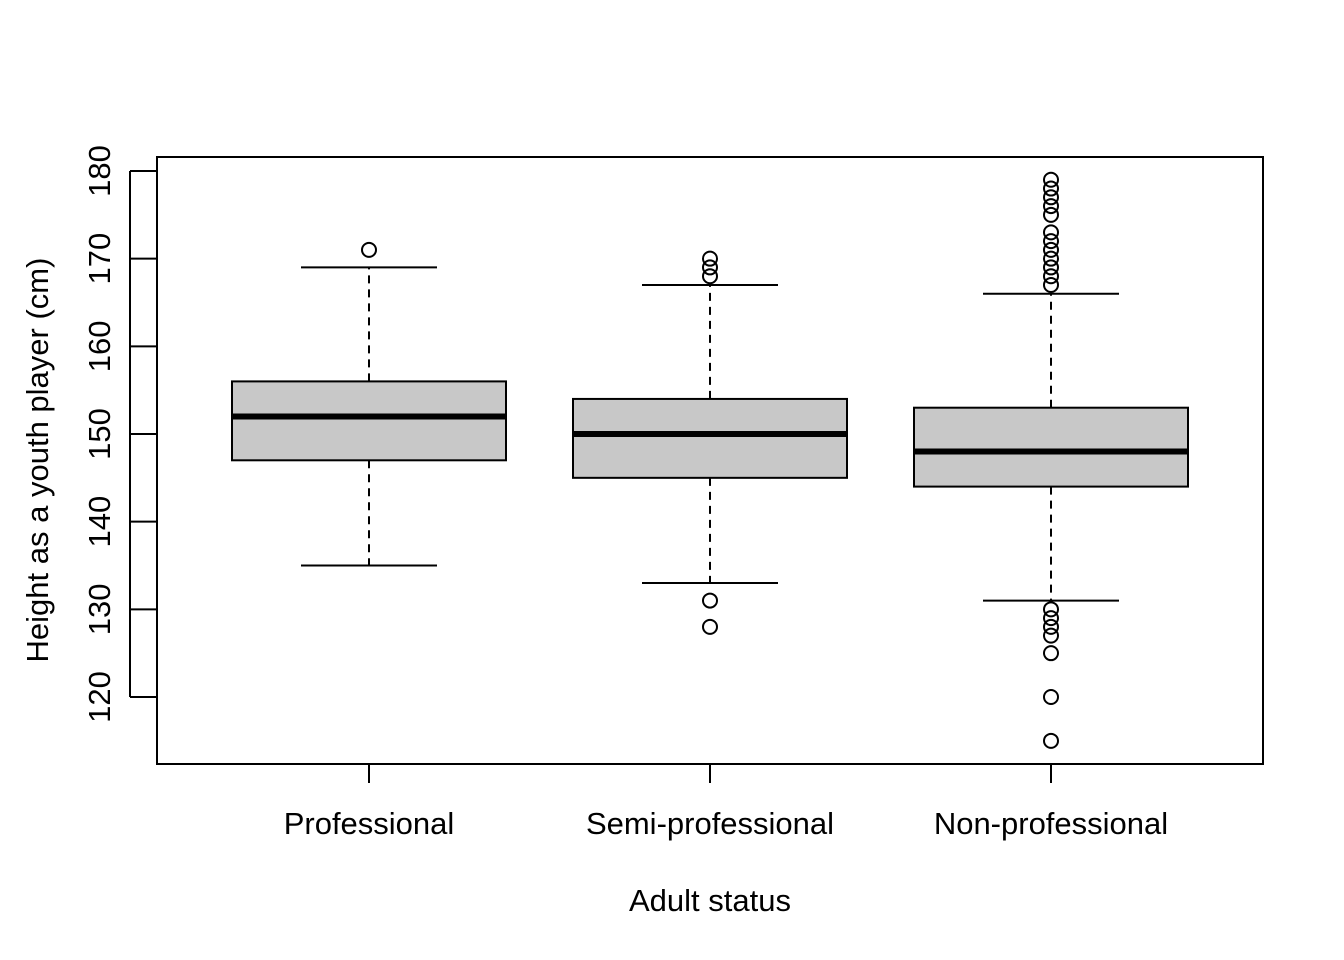  What do you see at coordinates (99, 609) in the screenshot?
I see `y-tick-label: 130` at bounding box center [99, 609].